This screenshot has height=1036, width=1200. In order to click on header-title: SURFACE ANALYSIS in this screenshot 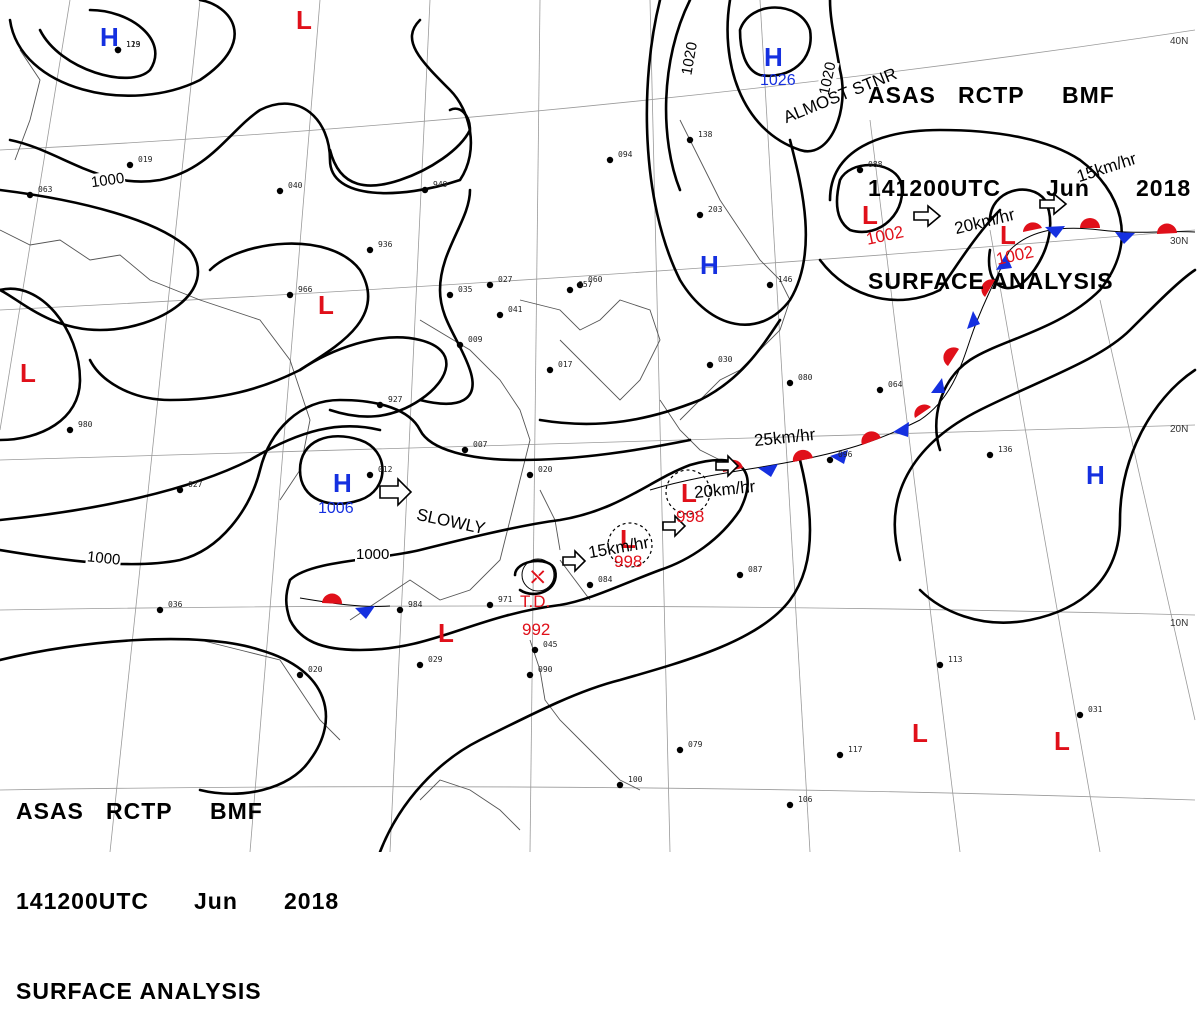, I will do `click(991, 281)`.